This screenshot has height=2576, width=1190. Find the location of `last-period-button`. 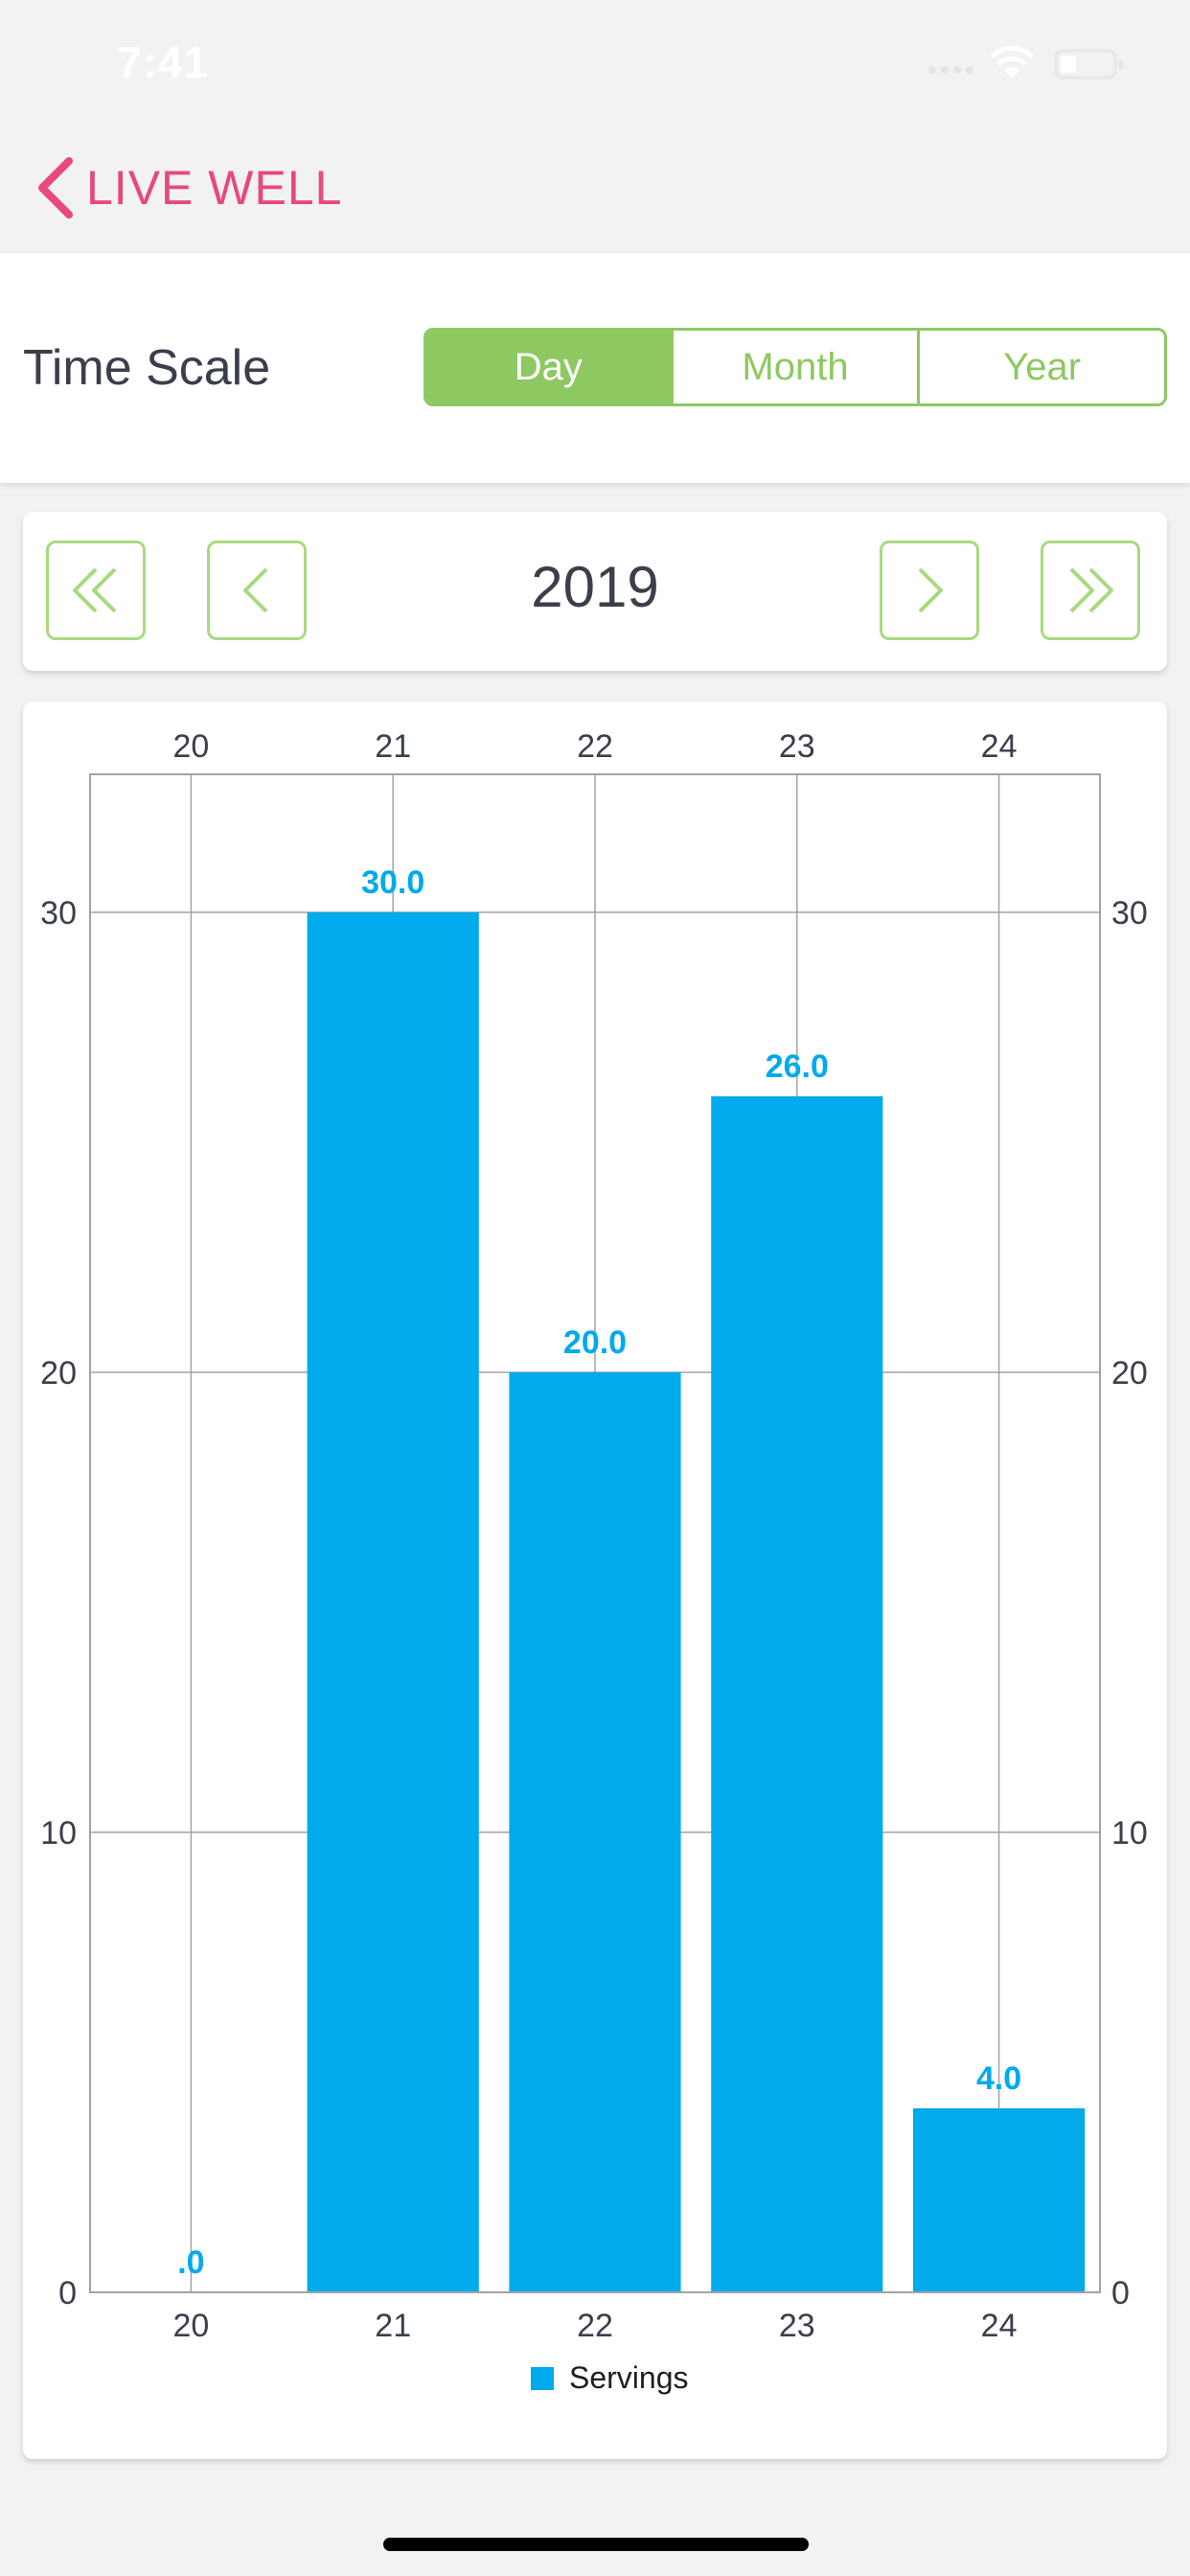

last-period-button is located at coordinates (1091, 590).